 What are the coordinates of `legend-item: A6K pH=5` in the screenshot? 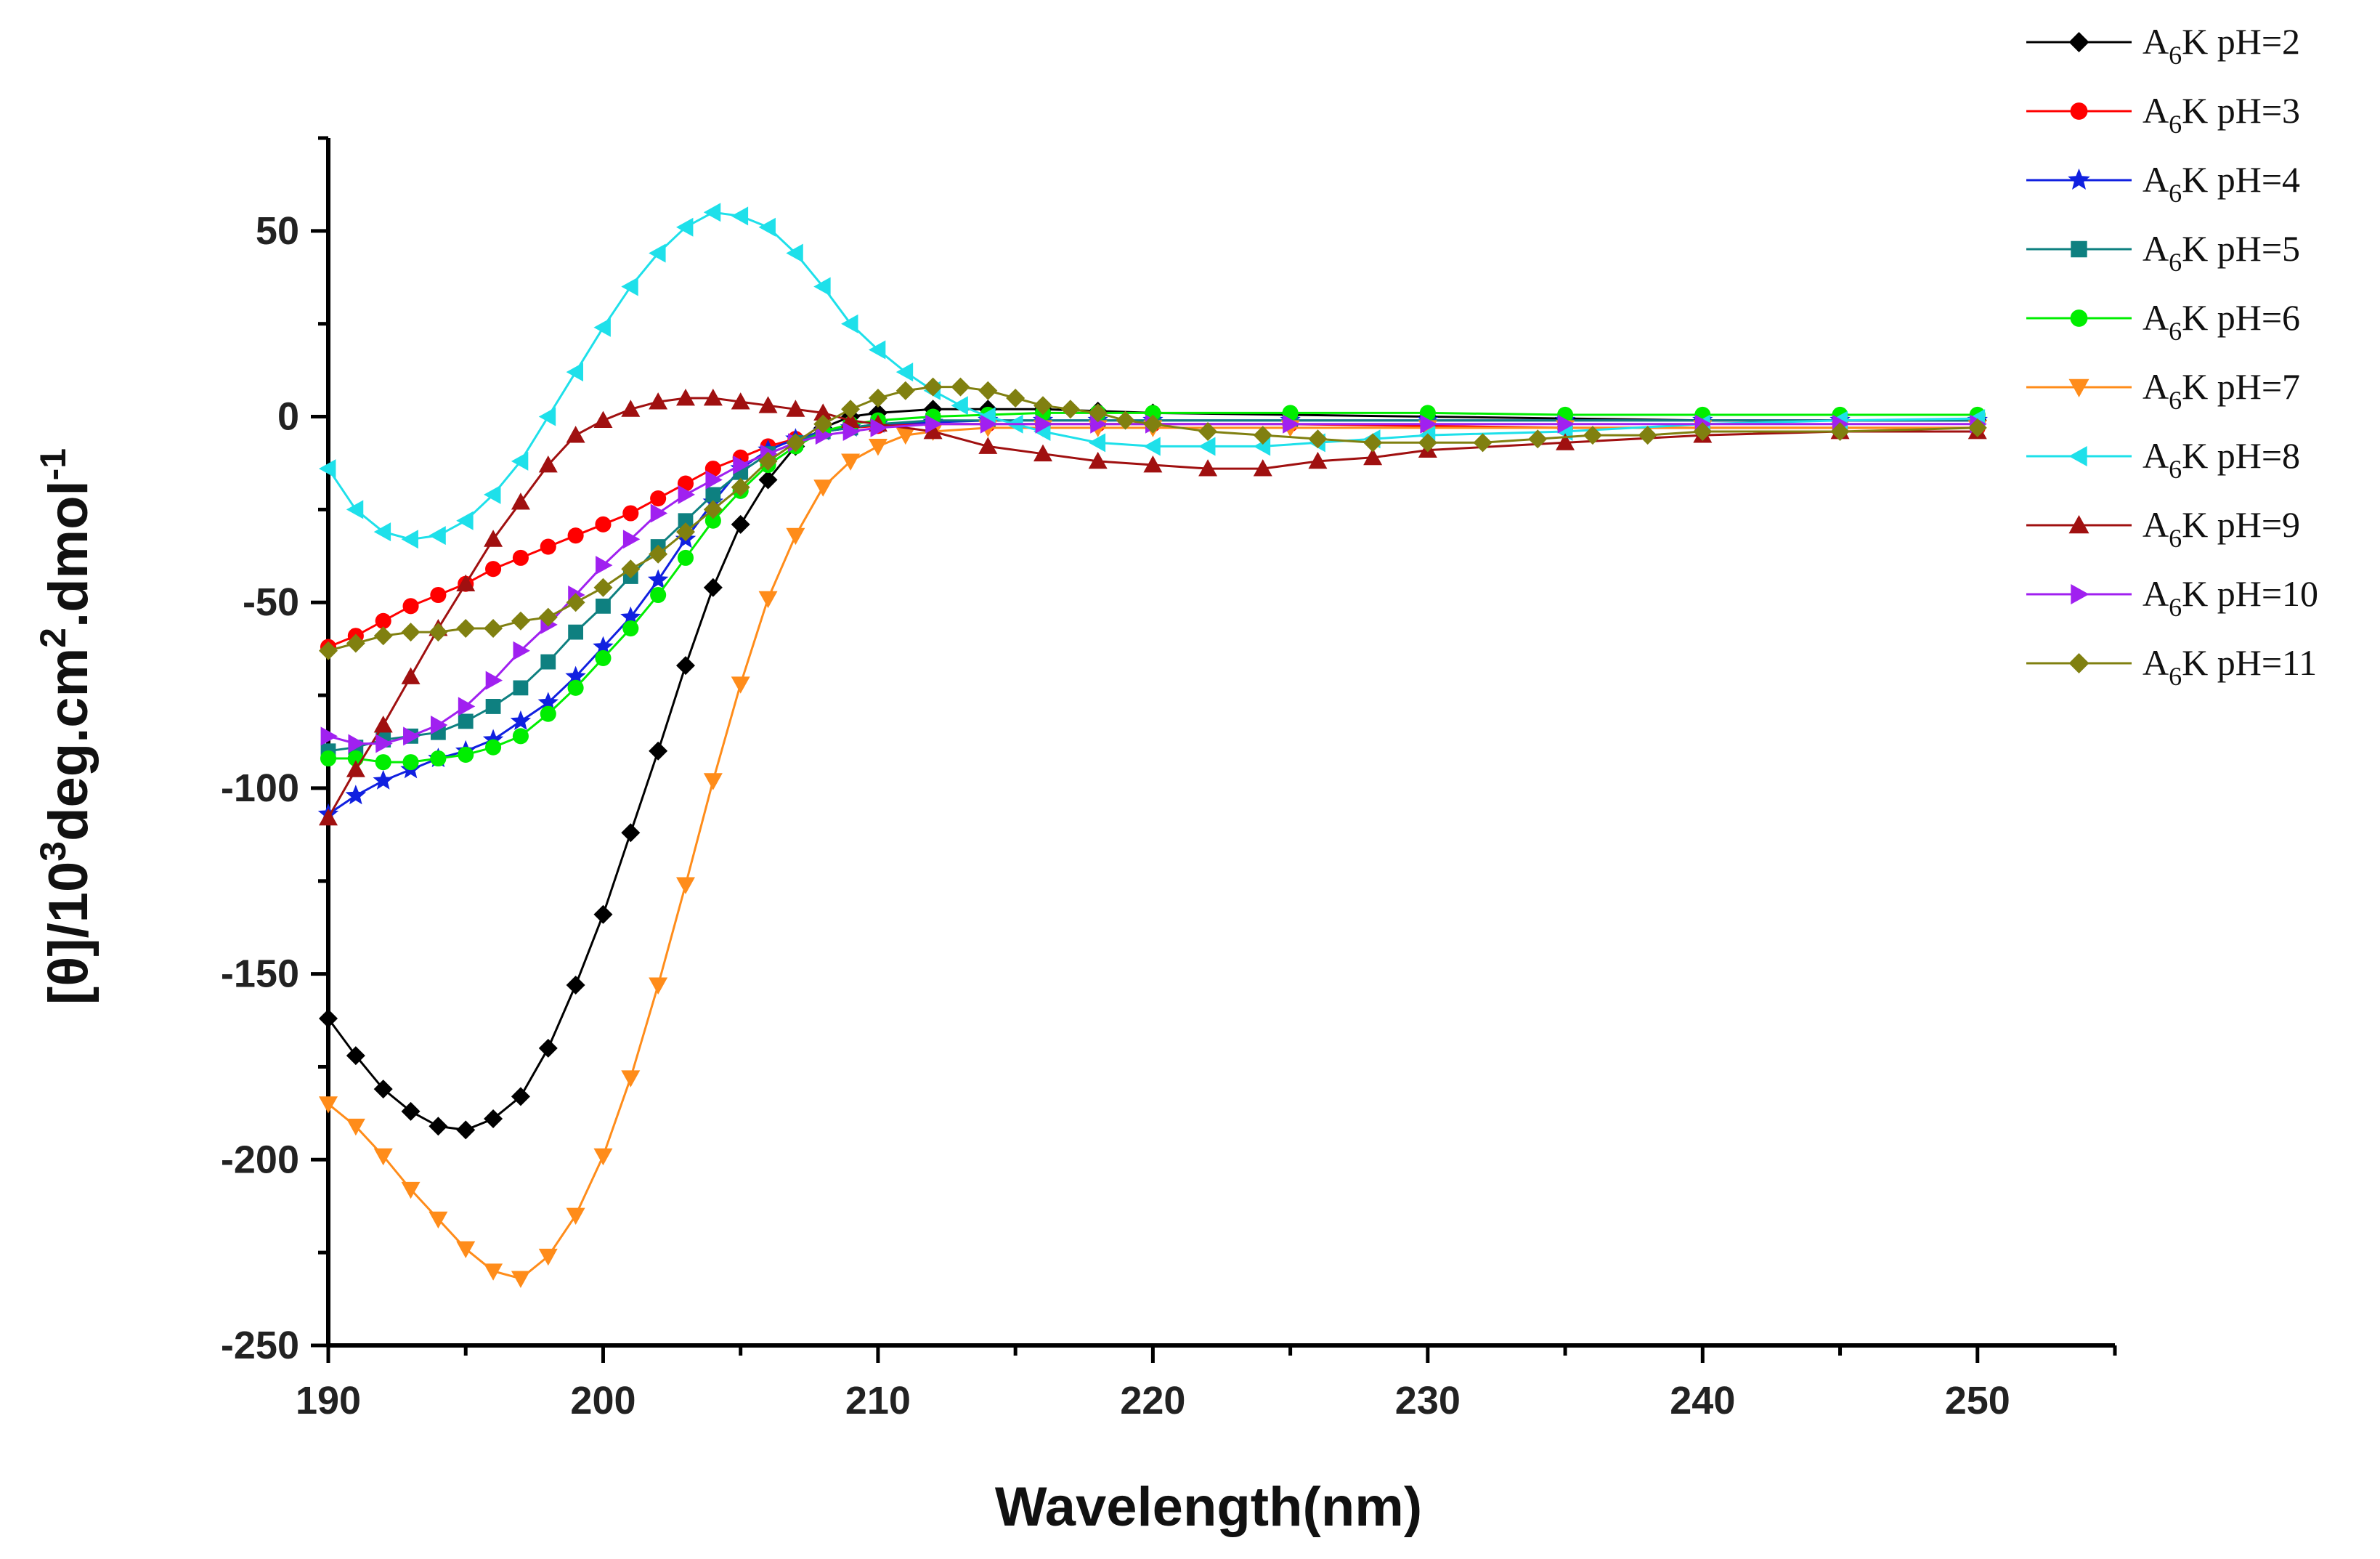 It's located at (2163, 252).